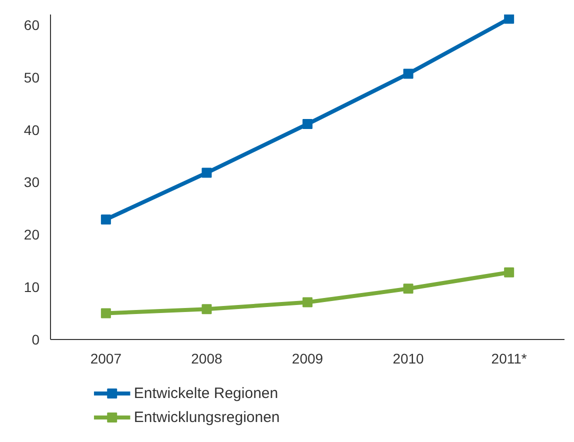 The image size is (574, 442). I want to click on y-tick-label: 0, so click(36, 340).